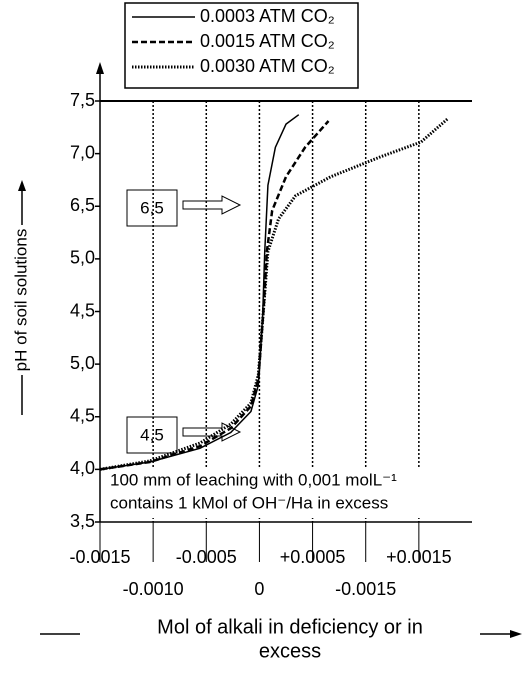 The height and width of the screenshot is (685, 530). Describe the element at coordinates (20, 300) in the screenshot. I see `y-axis-label: pH of soil solutions` at that location.